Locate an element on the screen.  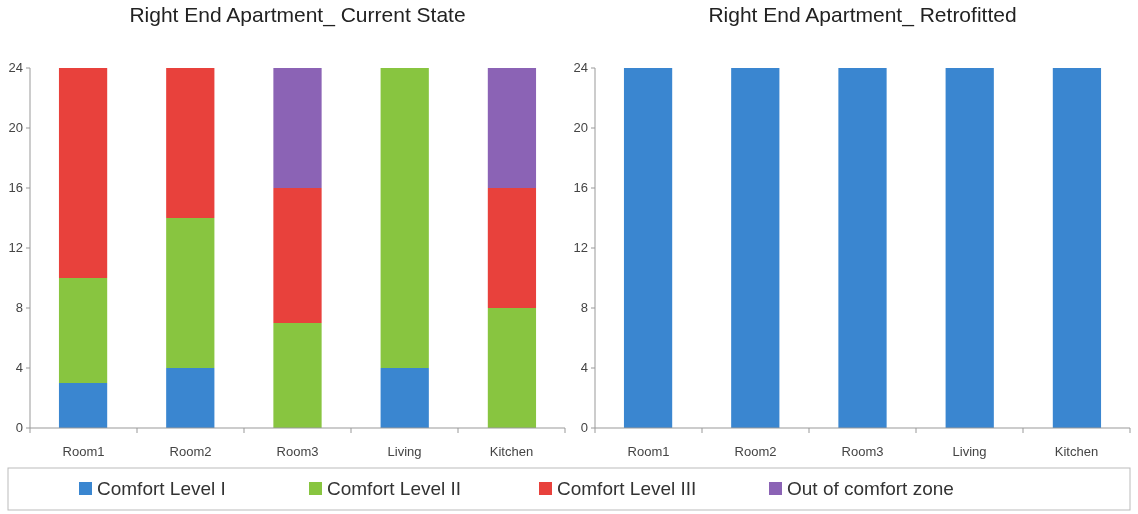
legend-label: Comfort Level II is located at coordinates (394, 488).